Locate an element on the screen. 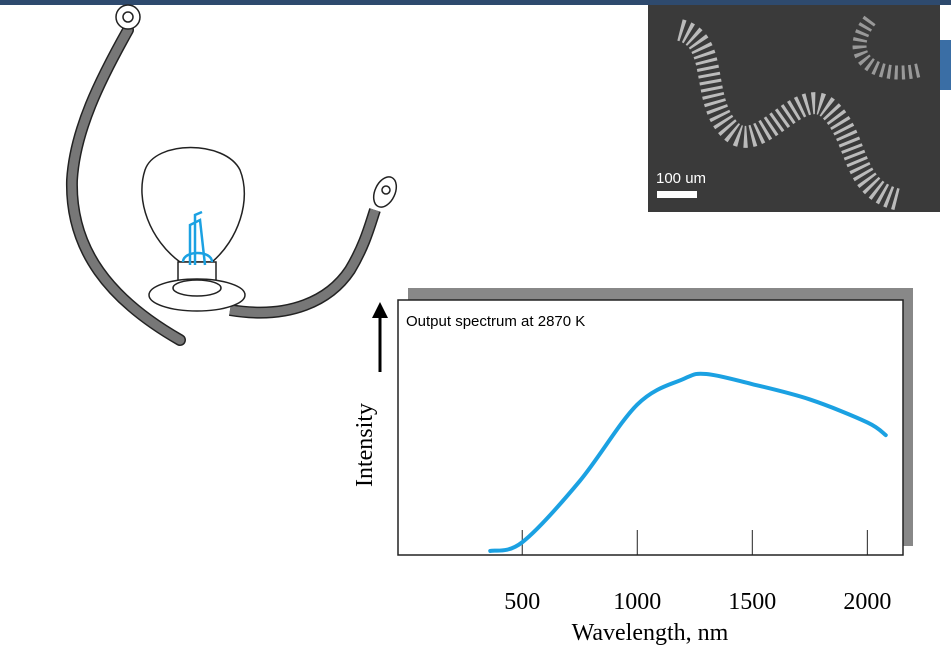 Image resolution: width=951 pixels, height=662 pixels. x-axis-label: Wavelength, nm is located at coordinates (650, 633).